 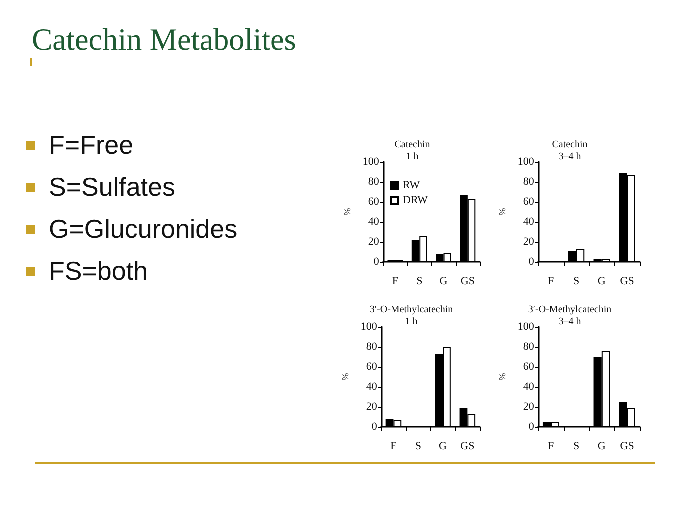 What do you see at coordinates (91, 145) in the screenshot?
I see `text: F=Free` at bounding box center [91, 145].